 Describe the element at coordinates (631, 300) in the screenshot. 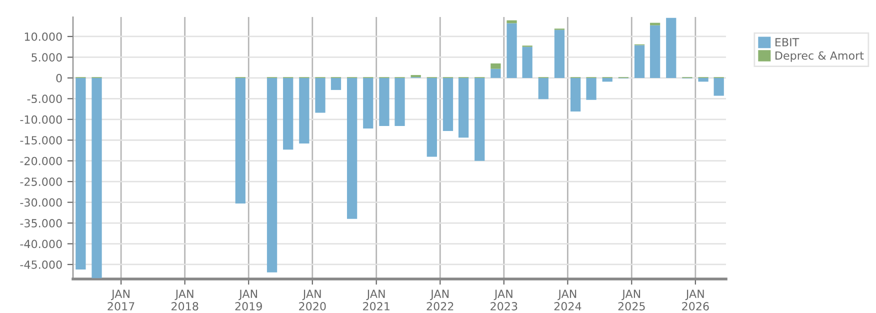

I see `x-tick-label: JAN 2025` at that location.